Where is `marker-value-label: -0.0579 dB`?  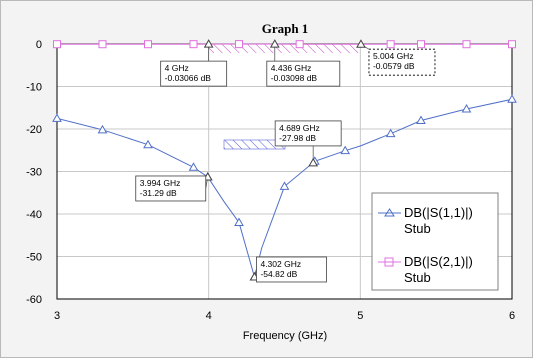 marker-value-label: -0.0579 dB is located at coordinates (394, 66).